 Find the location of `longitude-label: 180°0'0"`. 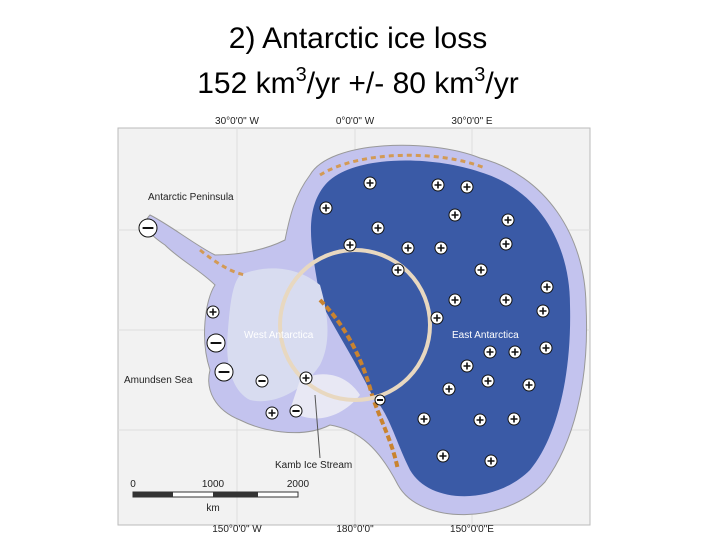

longitude-label: 180°0'0" is located at coordinates (355, 529).